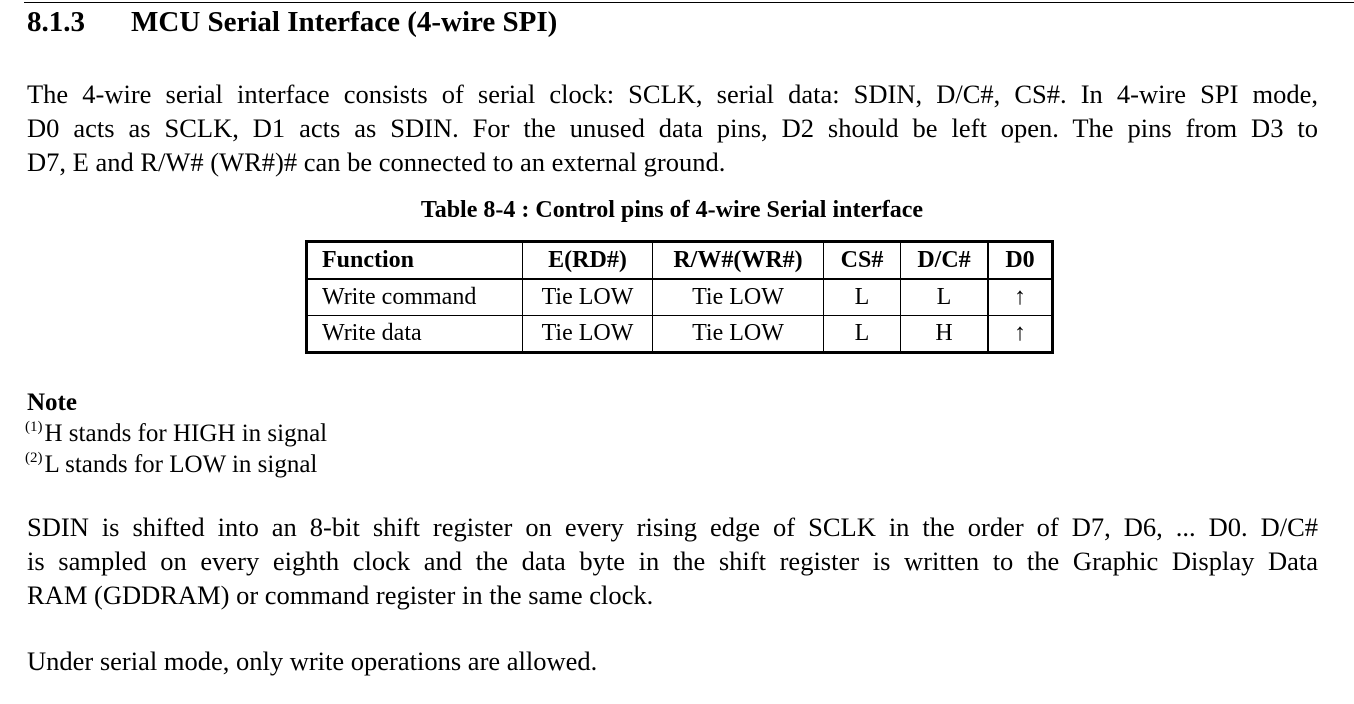 The image size is (1354, 704). Describe the element at coordinates (738, 260) in the screenshot. I see `header-cell: R/W#(WR#)` at that location.